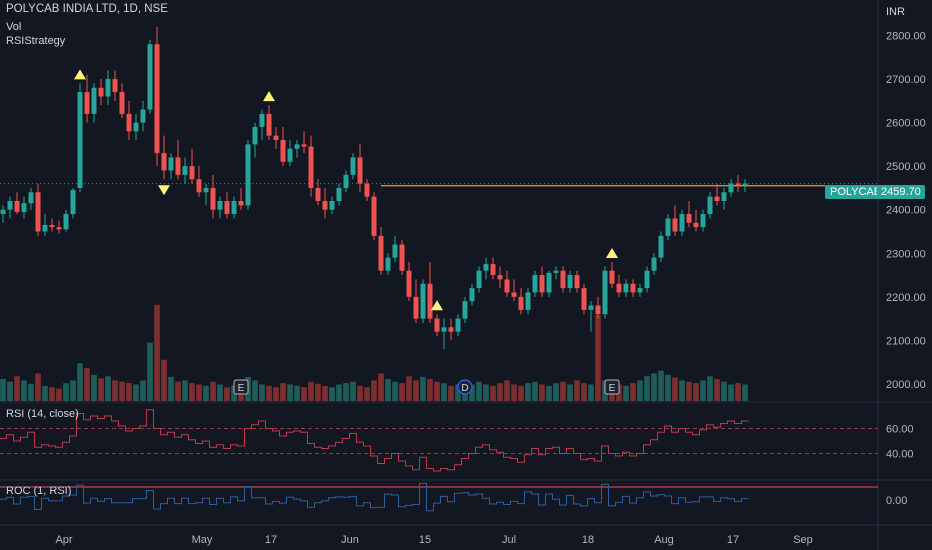 Image resolution: width=932 pixels, height=550 pixels. I want to click on buy-signal-marker, so click(612, 252).